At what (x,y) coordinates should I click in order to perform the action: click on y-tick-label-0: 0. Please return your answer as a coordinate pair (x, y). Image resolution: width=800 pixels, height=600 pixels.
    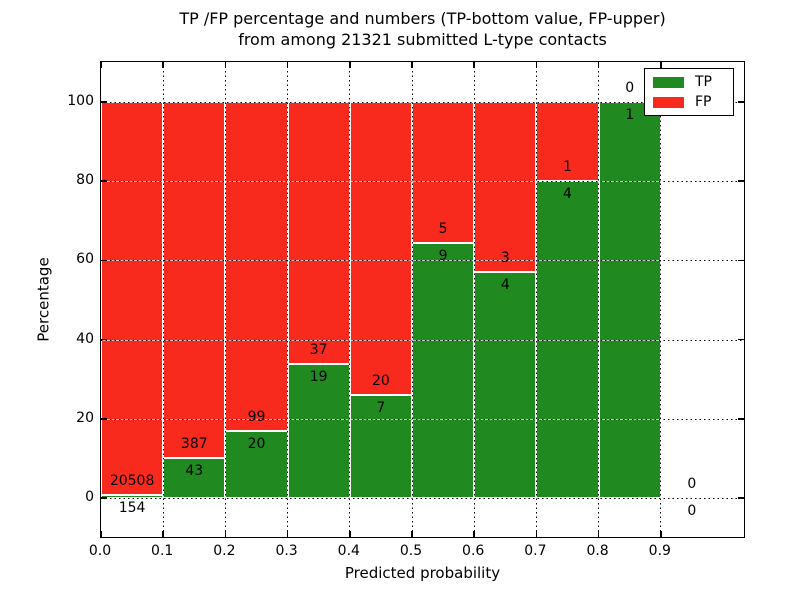
    Looking at the image, I should click on (89, 497).